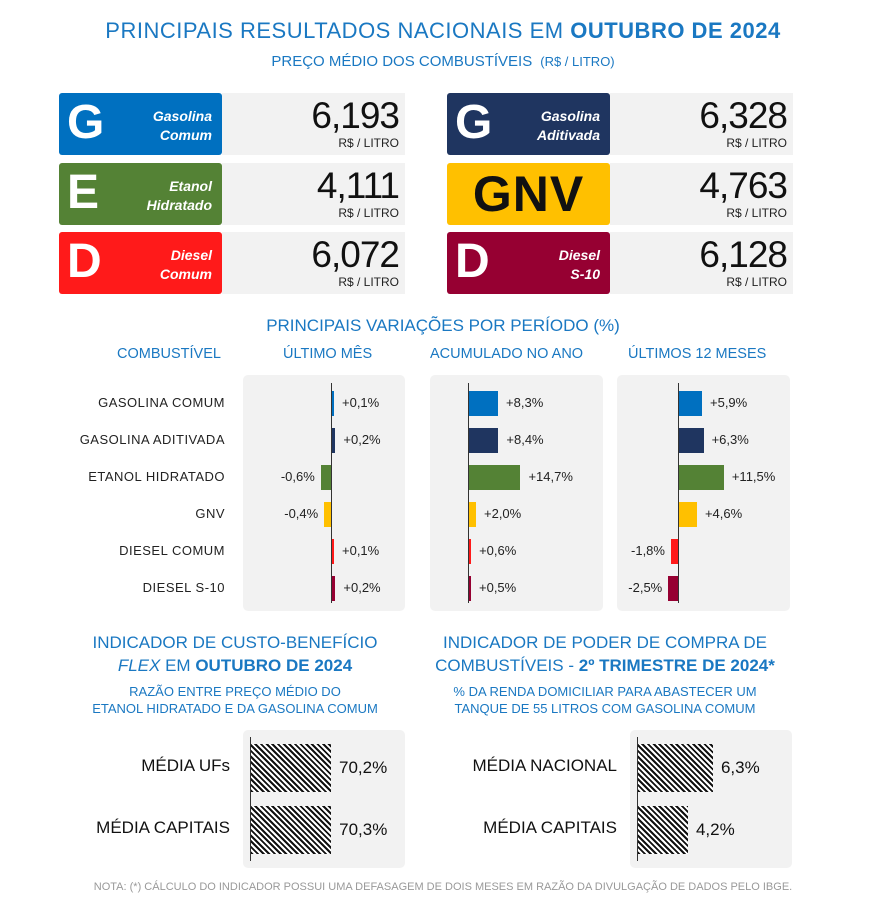 The width and height of the screenshot is (886, 905). What do you see at coordinates (162, 126) in the screenshot?
I see `fuel-name: Gasolina Comum` at bounding box center [162, 126].